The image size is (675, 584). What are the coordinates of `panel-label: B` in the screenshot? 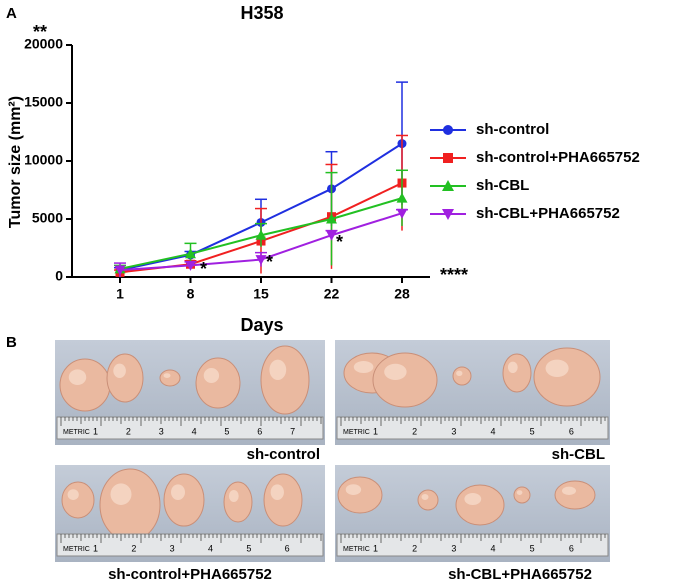 It's located at (11, 342).